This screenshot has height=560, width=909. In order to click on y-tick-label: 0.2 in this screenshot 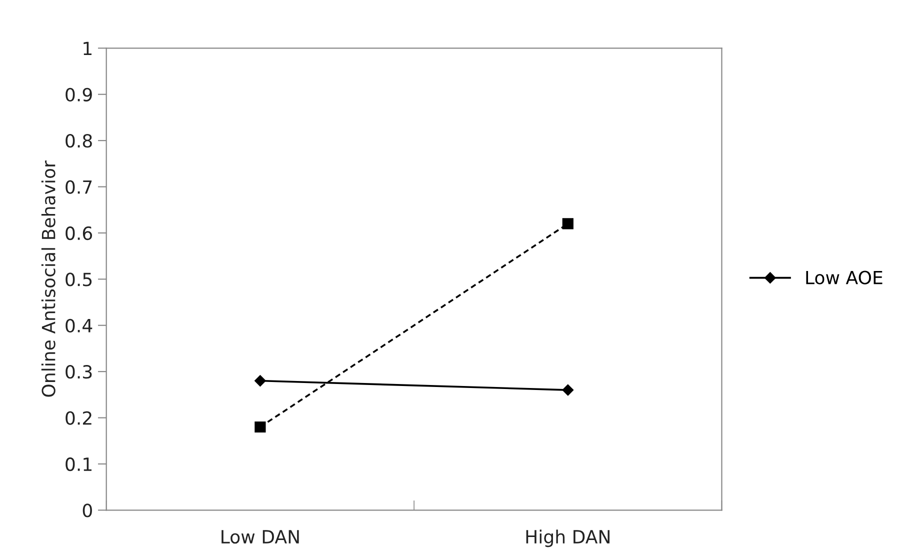, I will do `click(79, 418)`.